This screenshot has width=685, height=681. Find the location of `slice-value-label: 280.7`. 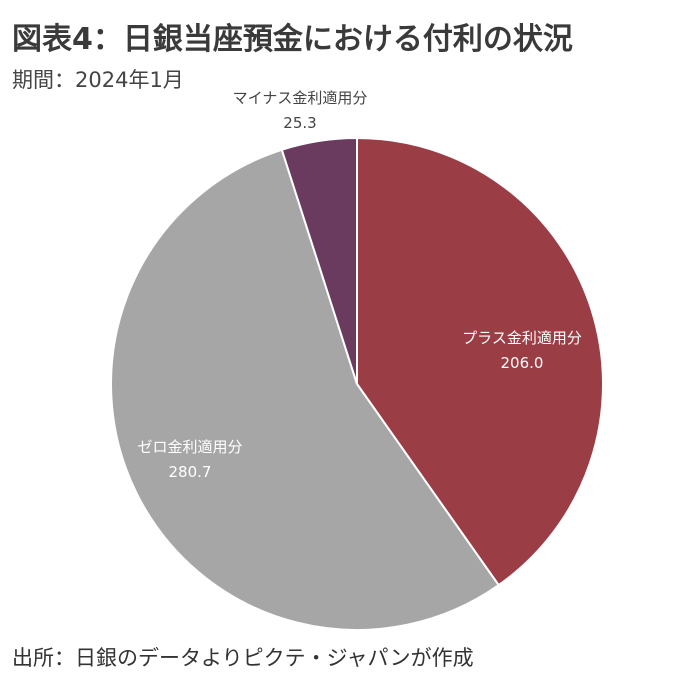

slice-value-label: 280.7 is located at coordinates (190, 472).